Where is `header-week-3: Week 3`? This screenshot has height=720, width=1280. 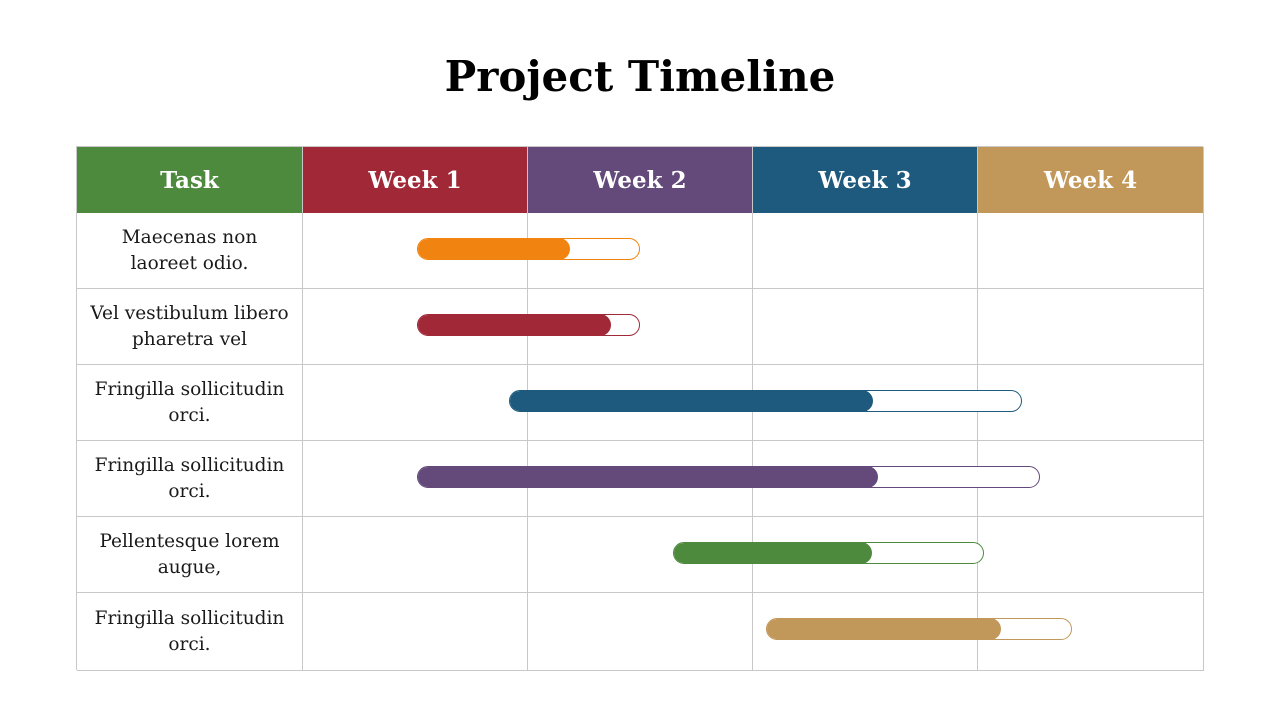
header-week-3: Week 3 is located at coordinates (865, 180).